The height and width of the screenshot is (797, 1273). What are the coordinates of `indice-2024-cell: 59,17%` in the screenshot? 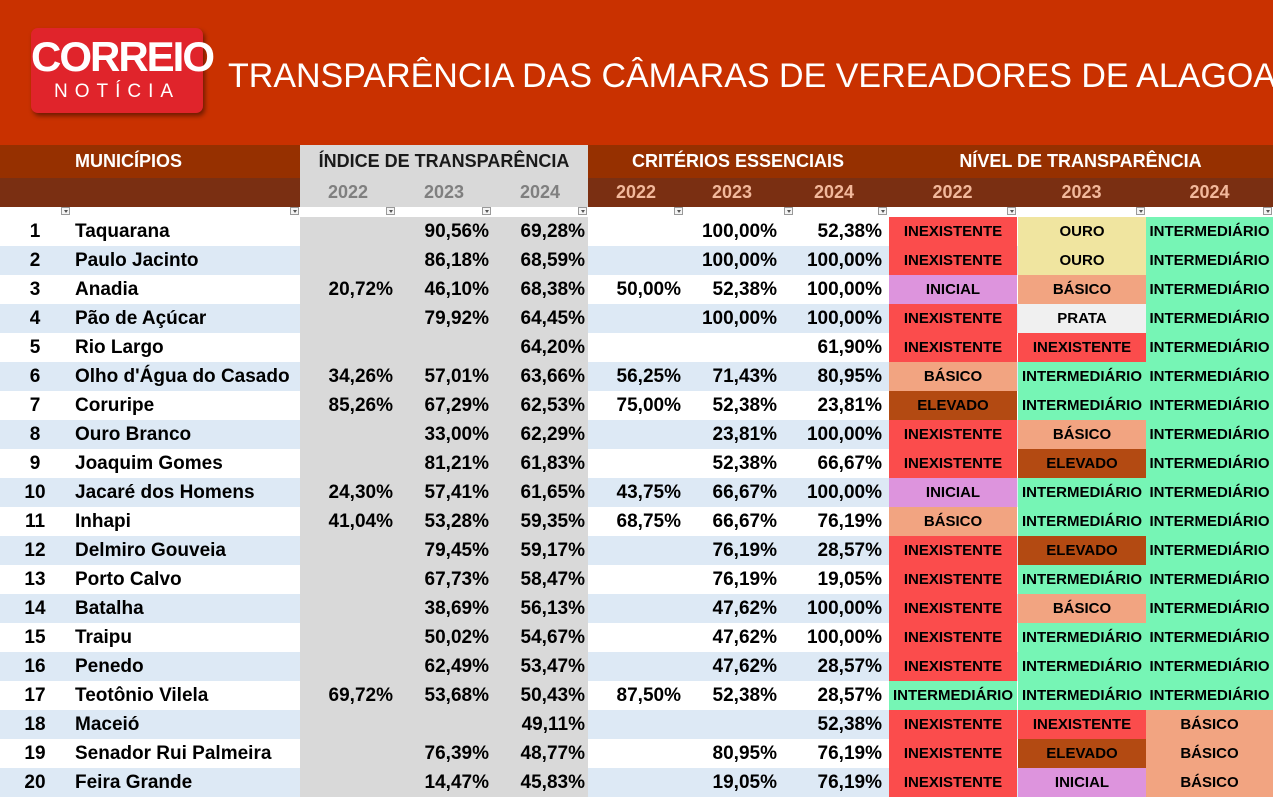 It's located at (540, 550).